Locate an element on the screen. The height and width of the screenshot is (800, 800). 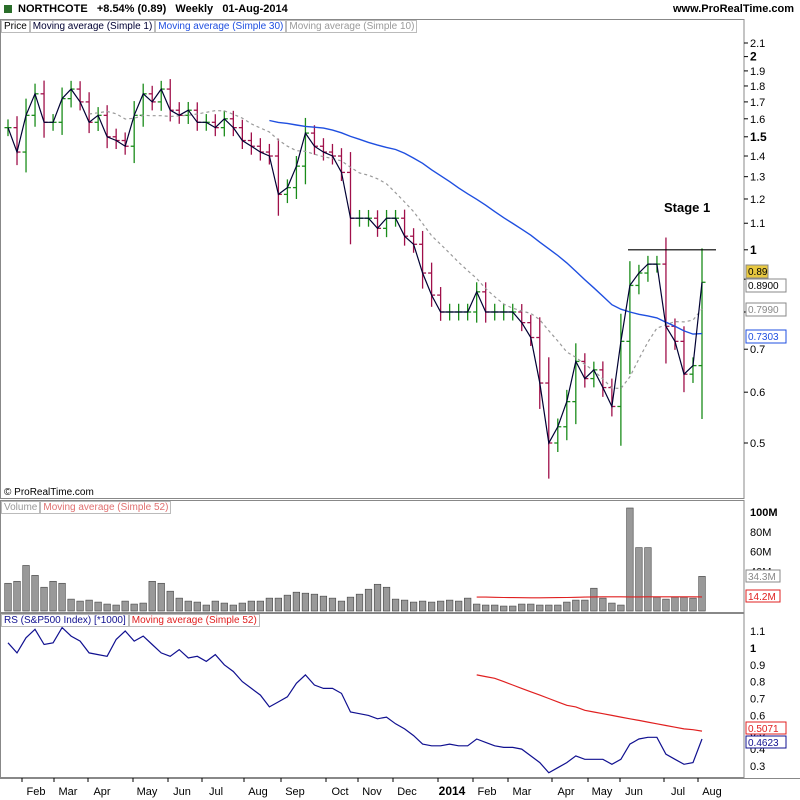
legend-ma10: Moving average (Simple 10) is located at coordinates (352, 26).